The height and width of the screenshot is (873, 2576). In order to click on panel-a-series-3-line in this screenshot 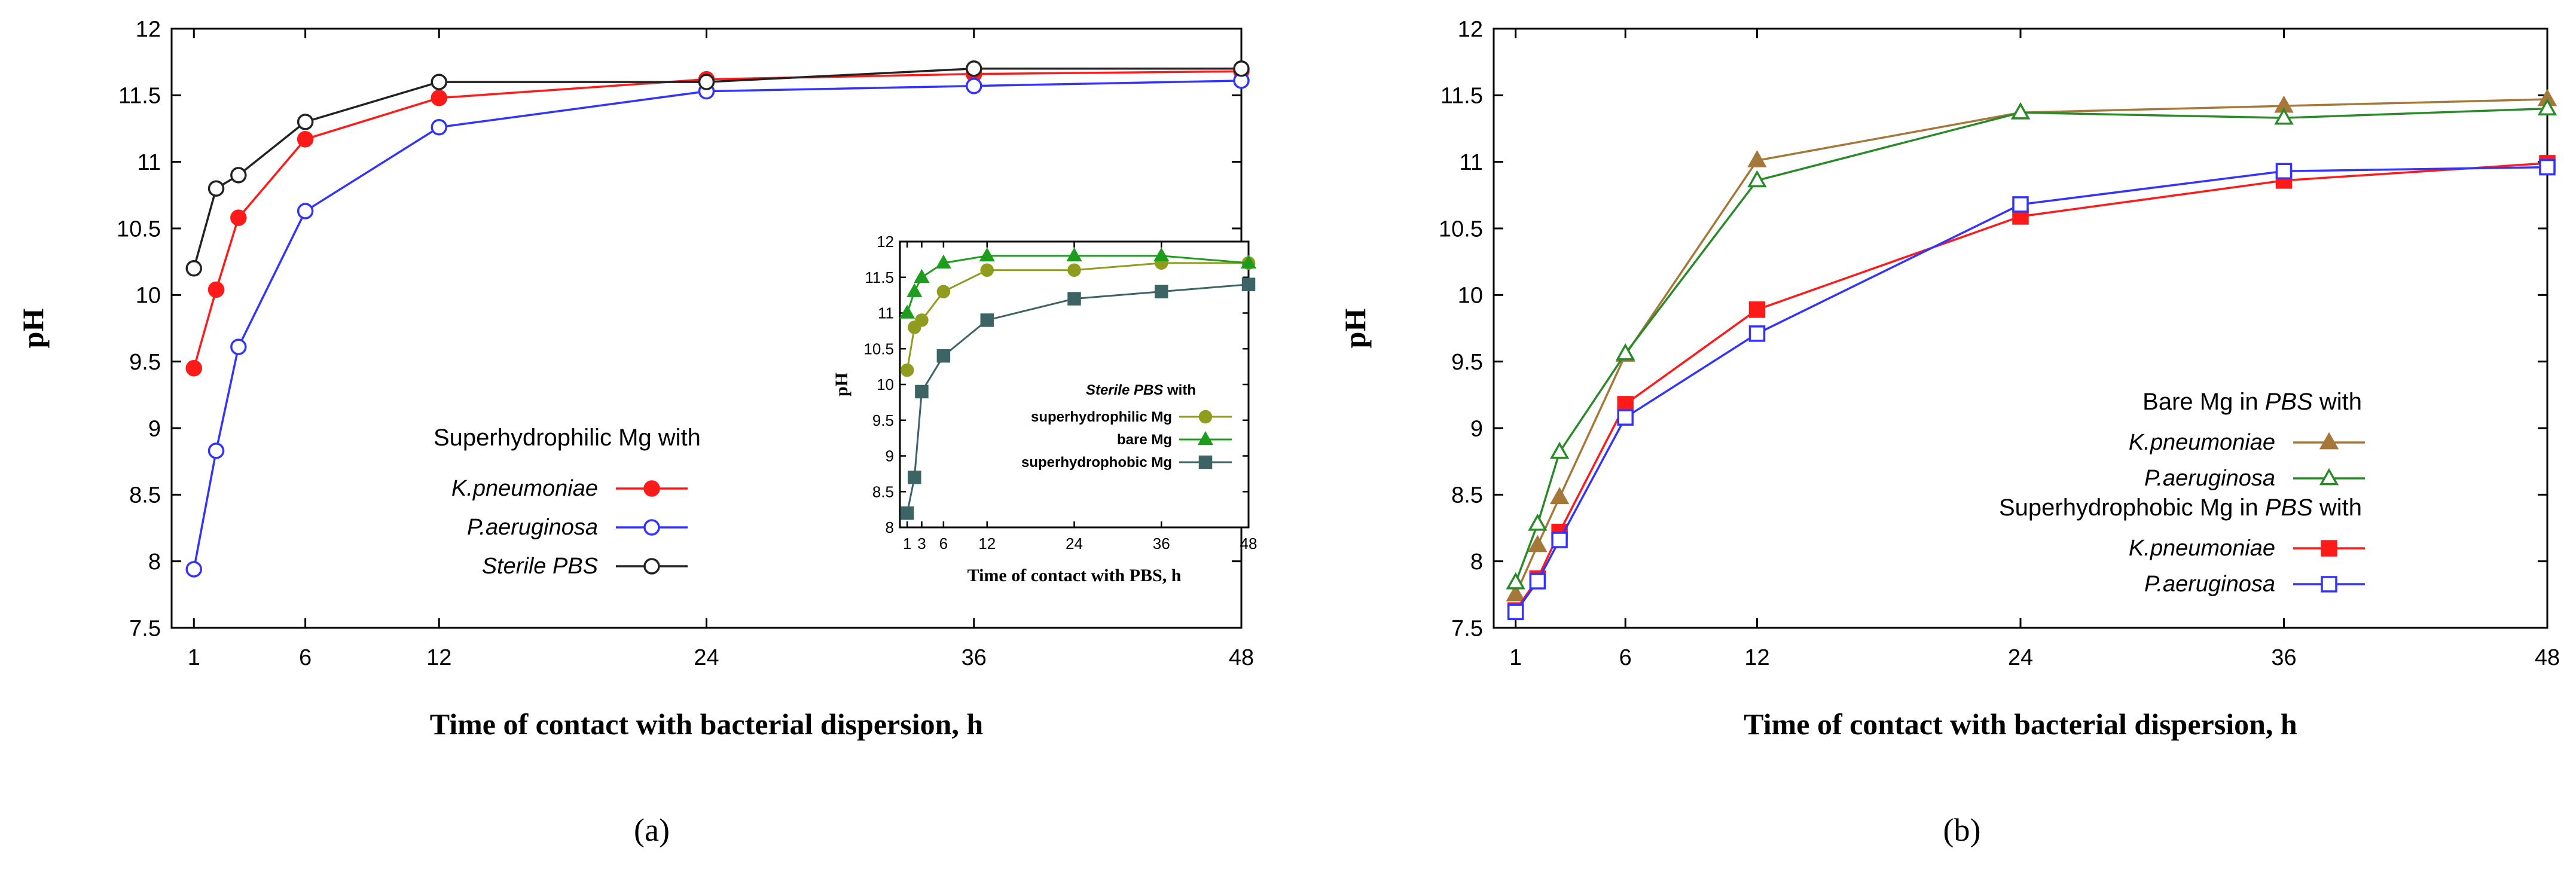, I will do `click(717, 168)`.